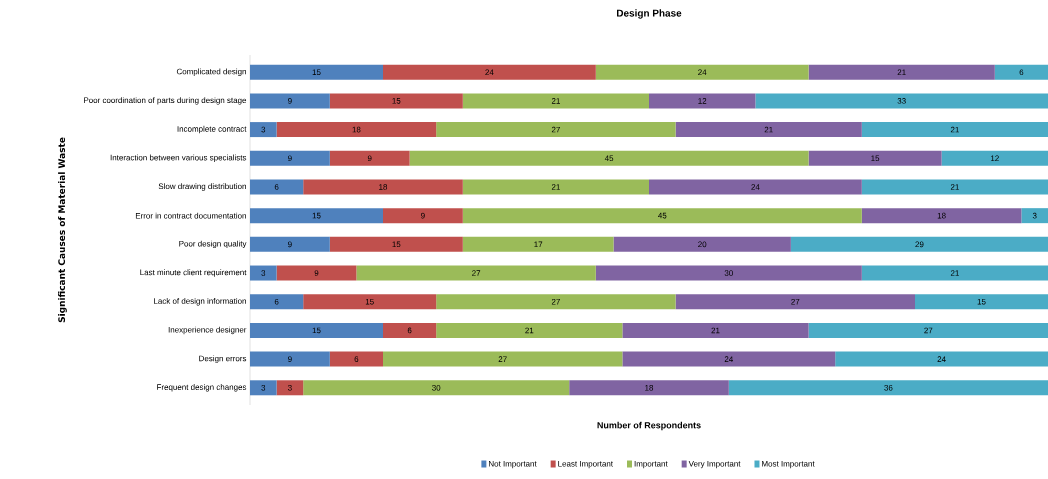 This screenshot has width=1048, height=479. Describe the element at coordinates (649, 14) in the screenshot. I see `chart-title: Design Phase` at that location.